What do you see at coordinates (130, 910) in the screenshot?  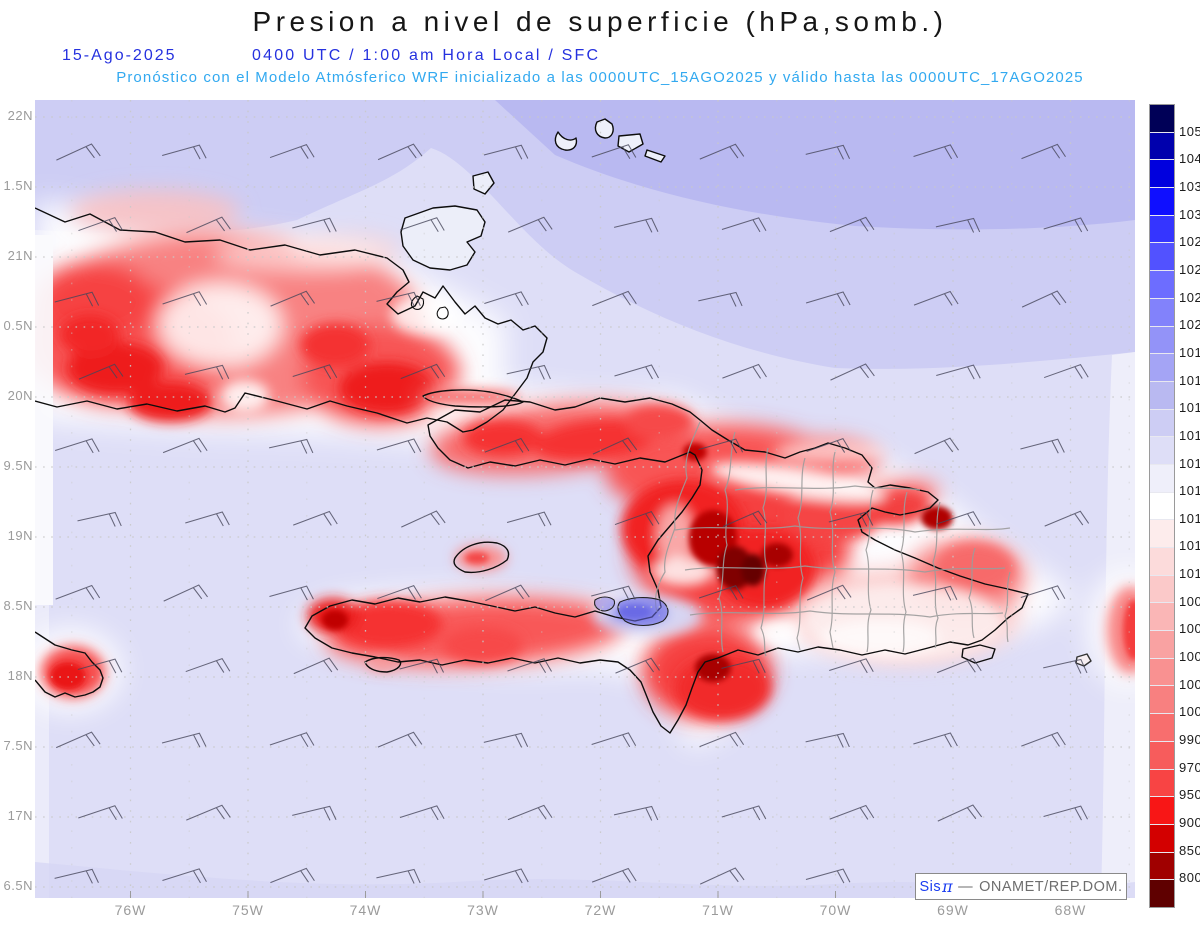 I see `lon-tick-label: 76W` at bounding box center [130, 910].